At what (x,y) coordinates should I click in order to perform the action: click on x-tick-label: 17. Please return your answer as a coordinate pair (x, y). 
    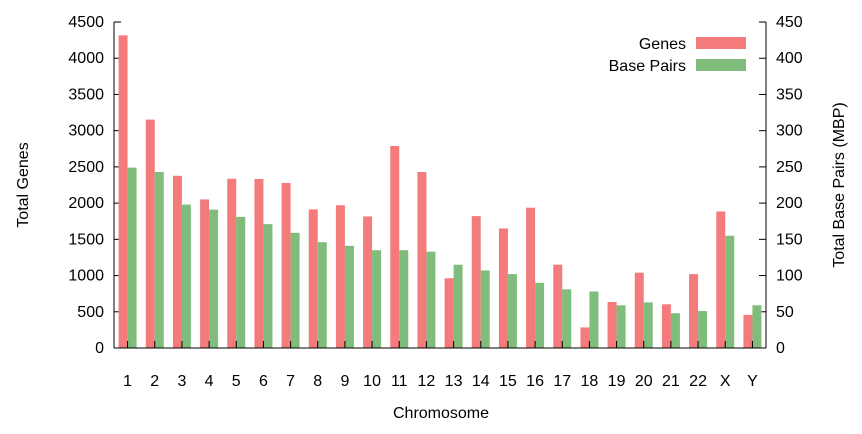
    Looking at the image, I should click on (562, 381).